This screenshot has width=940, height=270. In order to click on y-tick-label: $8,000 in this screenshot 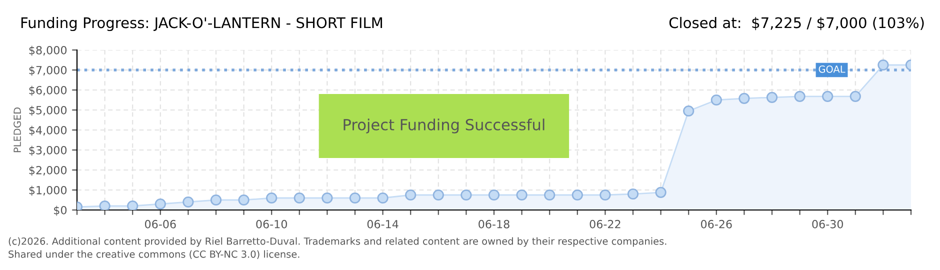, I will do `click(48, 51)`.